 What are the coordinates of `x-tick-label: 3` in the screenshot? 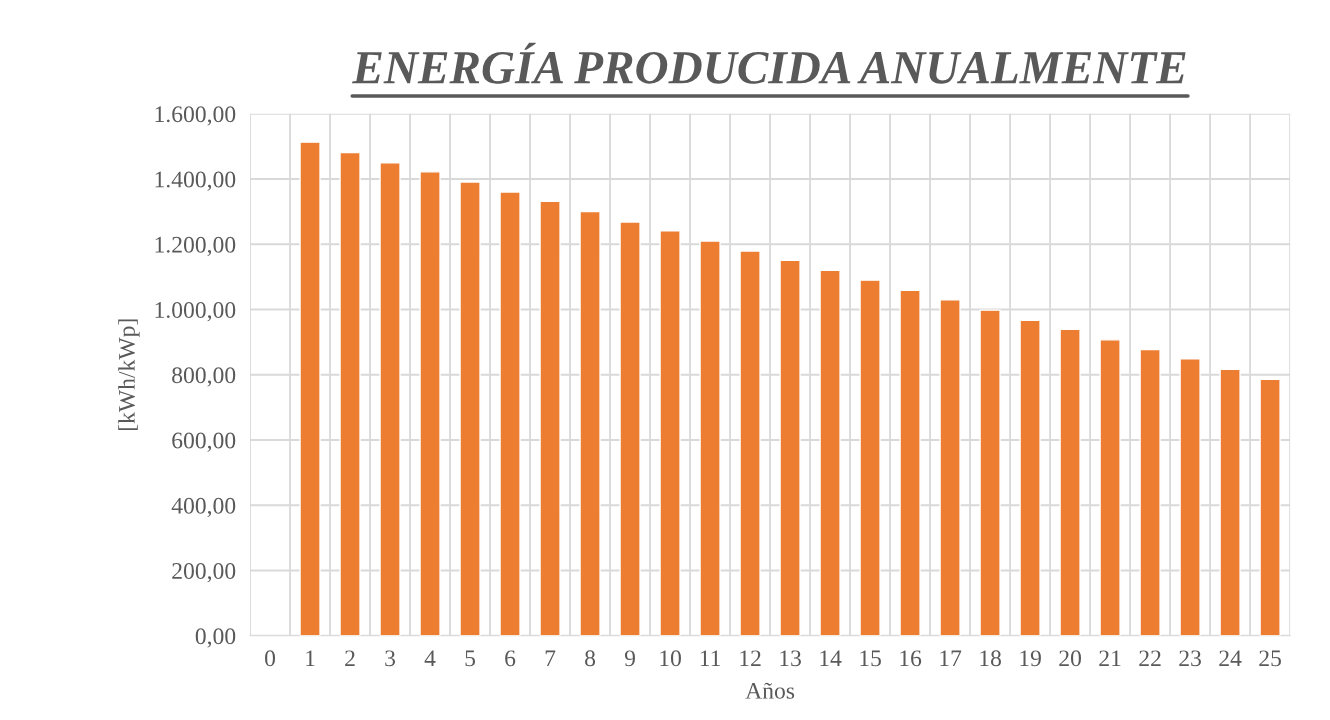 It's located at (390, 658).